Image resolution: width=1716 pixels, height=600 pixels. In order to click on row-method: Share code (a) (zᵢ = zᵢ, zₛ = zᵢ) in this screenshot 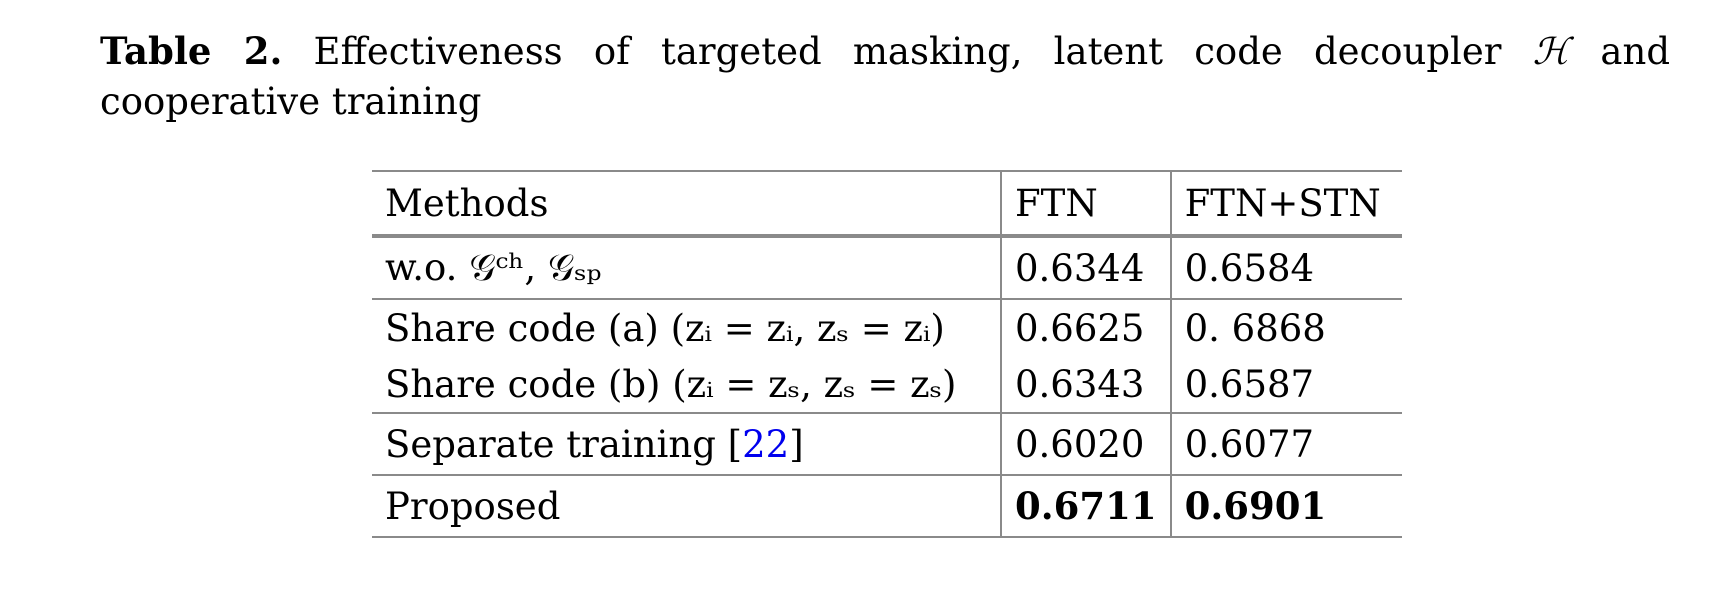, I will do `click(687, 327)`.